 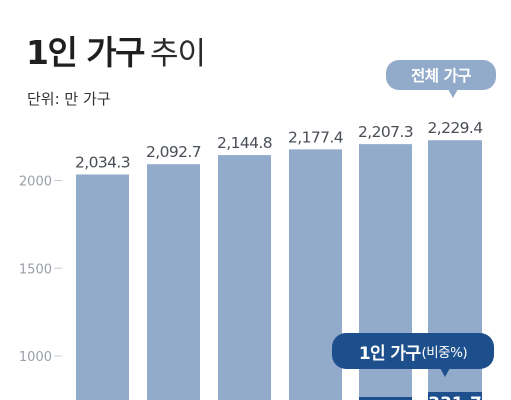 I want to click on unit-label: 단위: 만 가구, so click(x=69, y=99).